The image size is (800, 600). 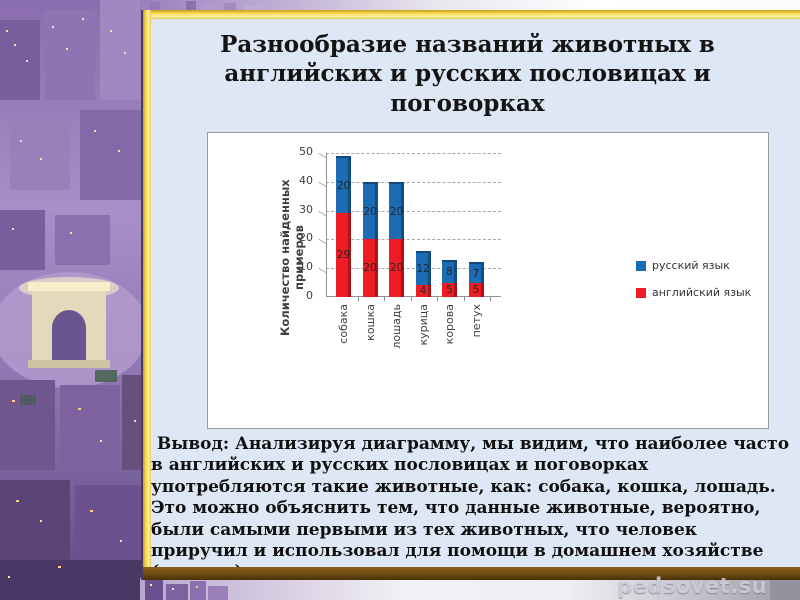 I want to click on legend-label-russian: русский язык, so click(x=691, y=265).